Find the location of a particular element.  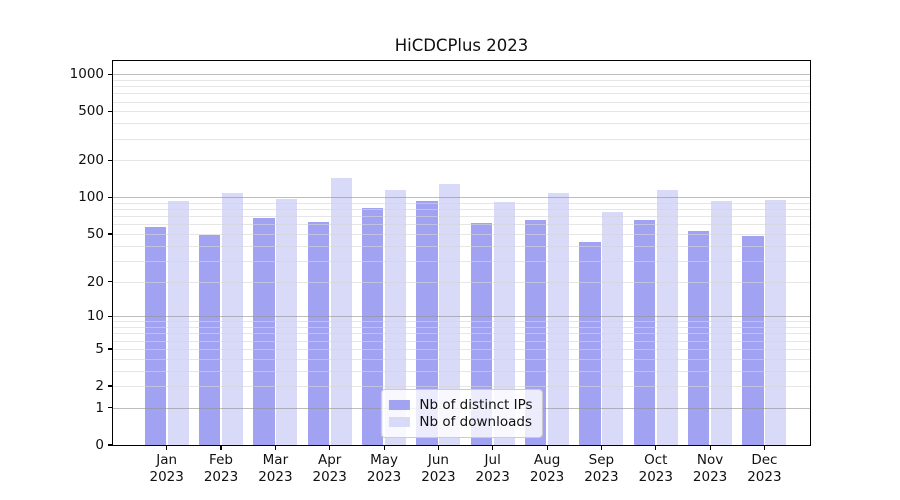

bar-distinct-ips-feb is located at coordinates (209, 340).